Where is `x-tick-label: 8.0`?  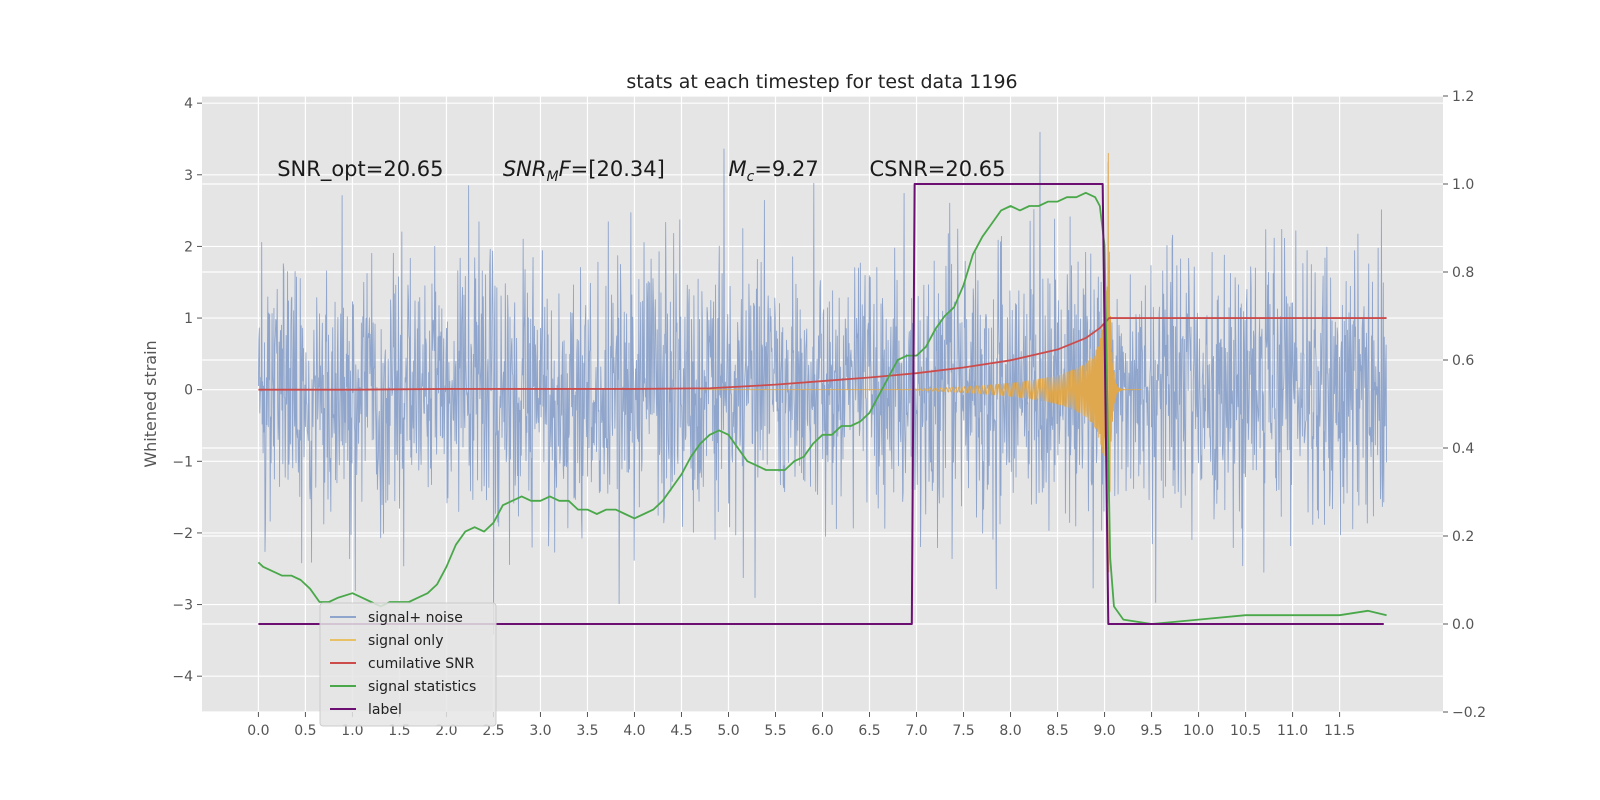
x-tick-label: 8.0 is located at coordinates (1010, 731).